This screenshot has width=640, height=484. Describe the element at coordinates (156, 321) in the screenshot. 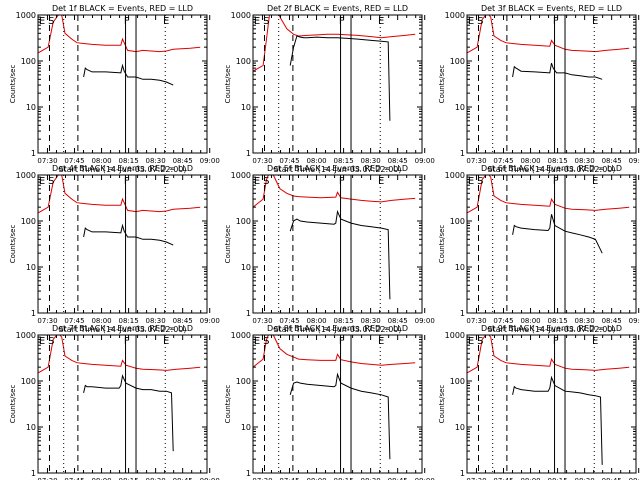

I see `x-tick-label: 08:30` at that location.